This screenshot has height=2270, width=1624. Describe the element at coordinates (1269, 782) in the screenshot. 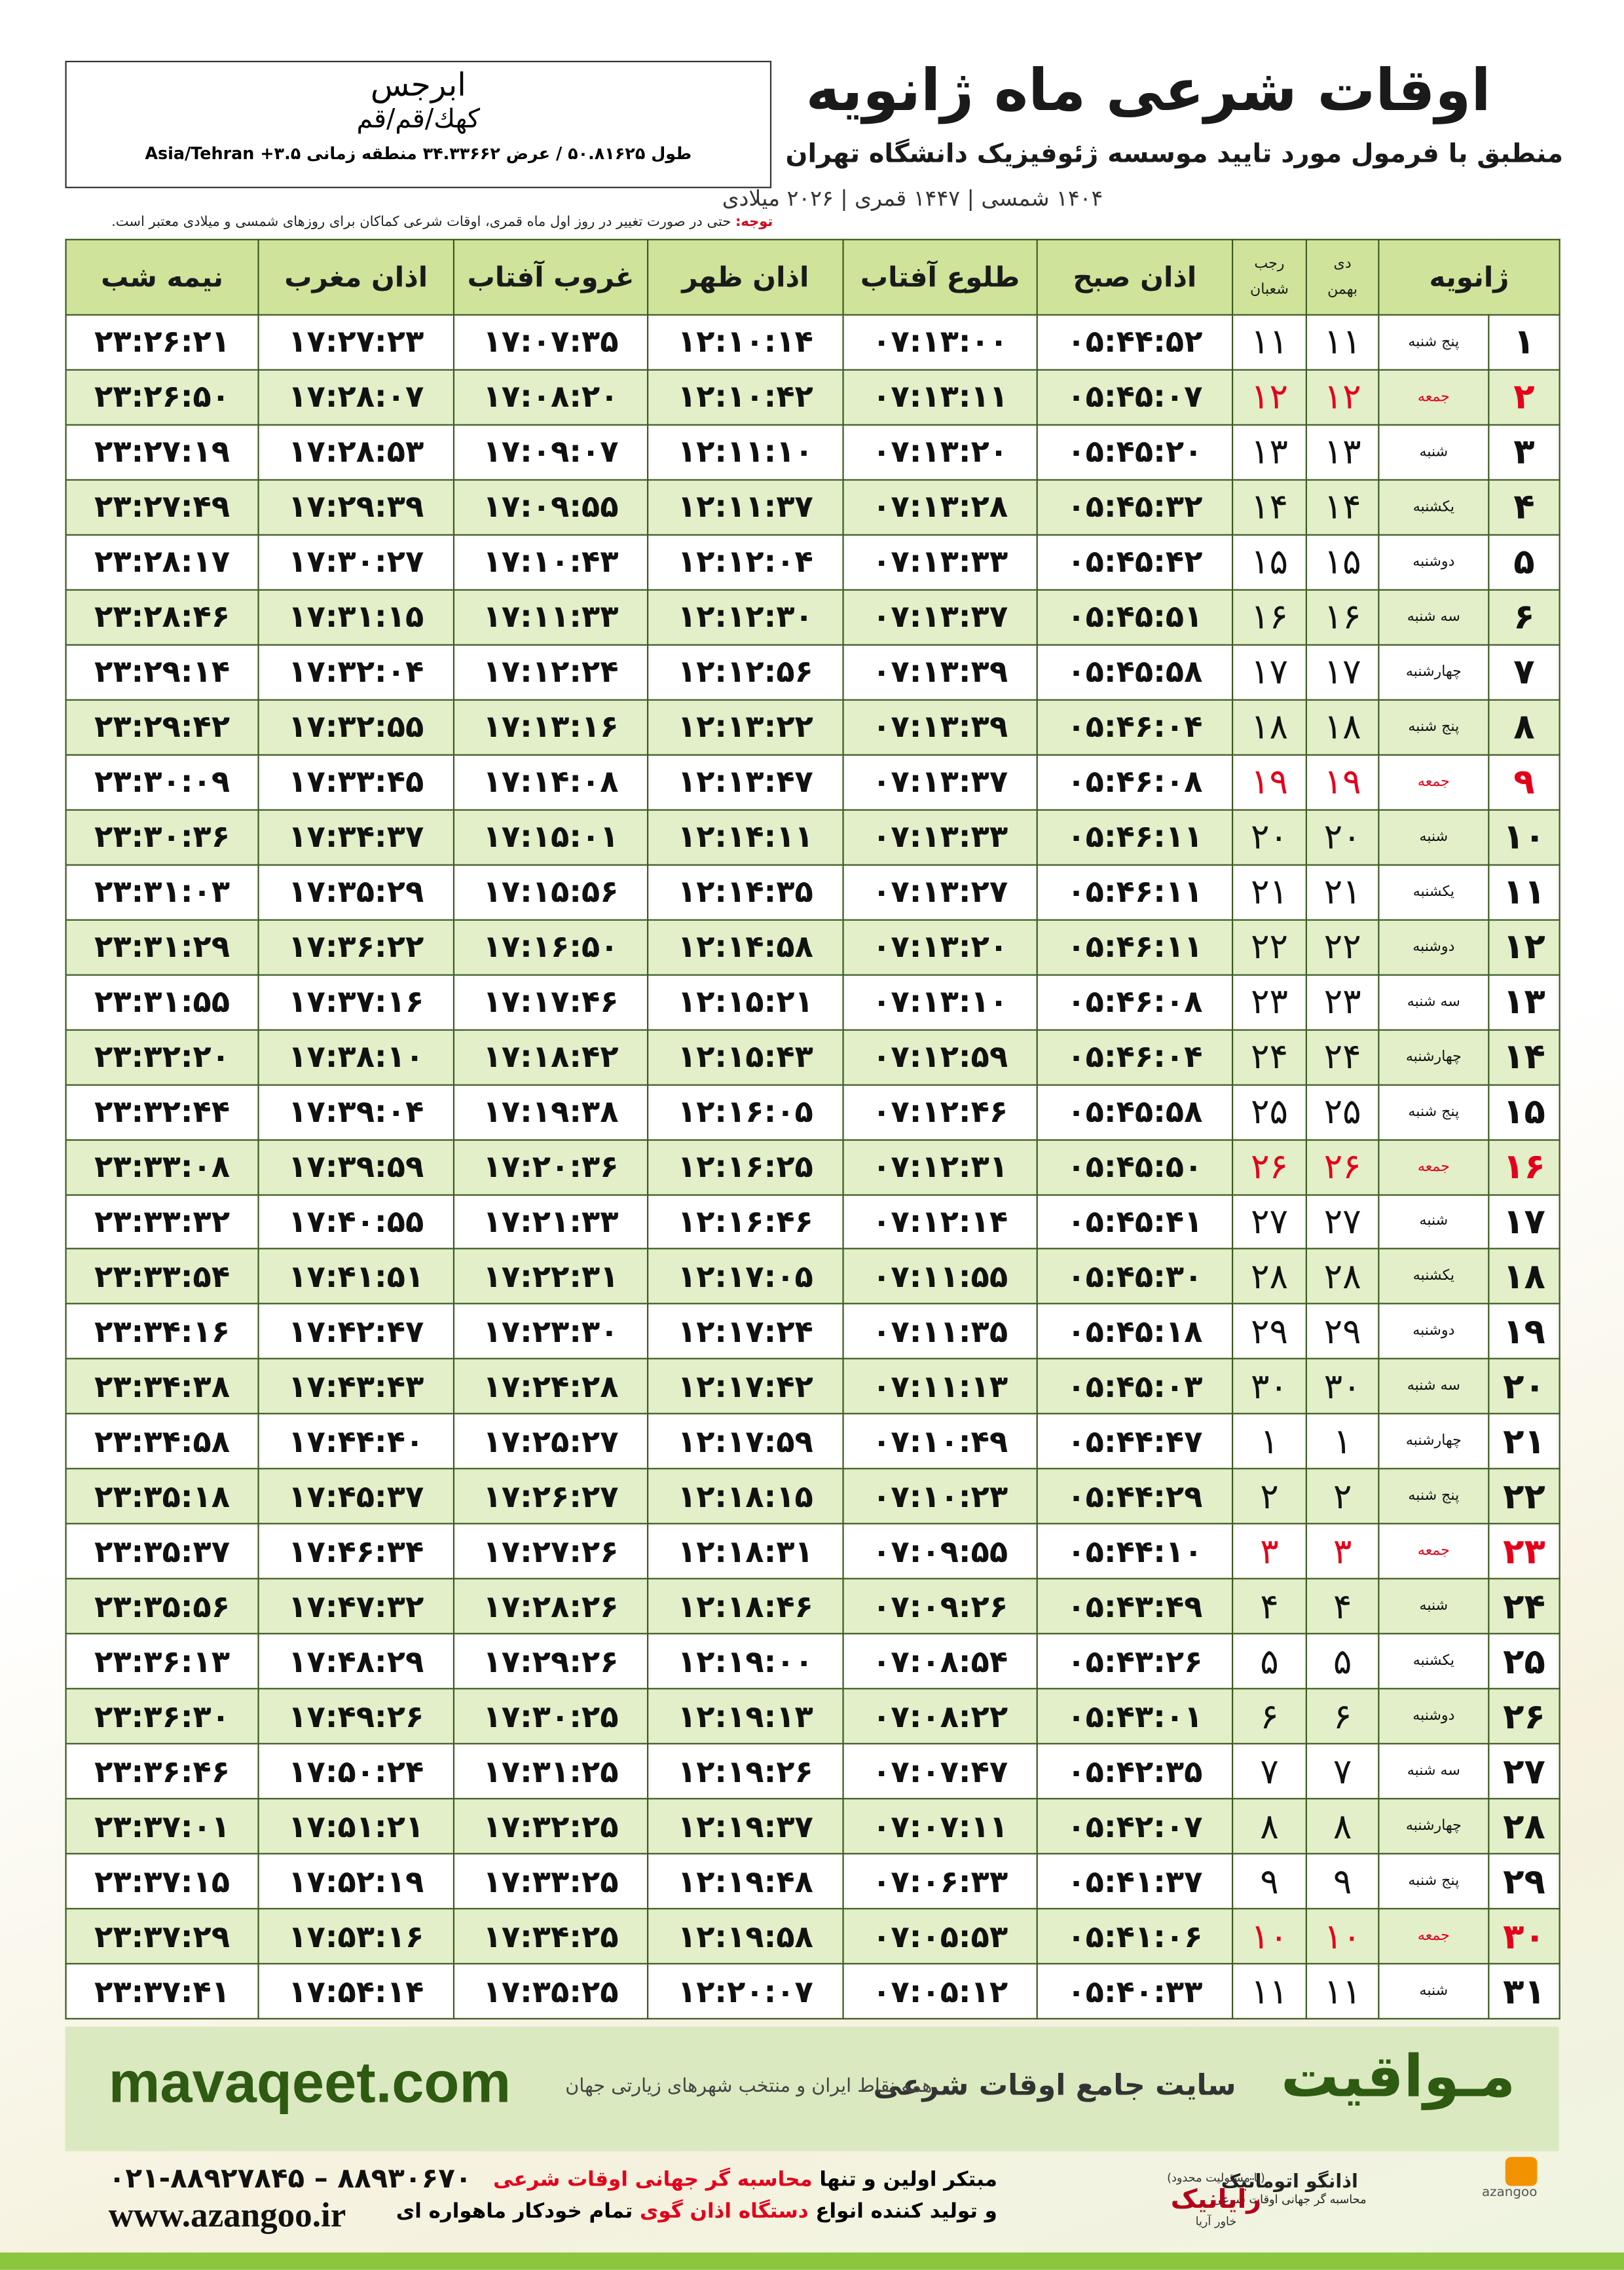

I see `hijri-shamsi-day: ۱۹` at that location.